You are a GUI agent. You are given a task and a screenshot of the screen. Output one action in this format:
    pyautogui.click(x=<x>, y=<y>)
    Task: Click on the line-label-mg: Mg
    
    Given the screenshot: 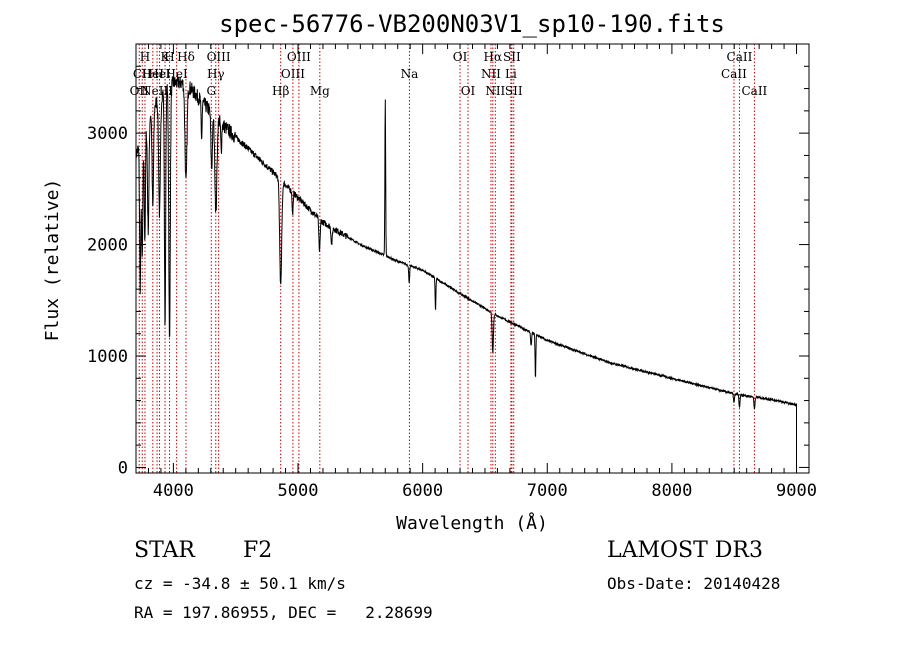 What is the action you would take?
    pyautogui.click(x=320, y=91)
    